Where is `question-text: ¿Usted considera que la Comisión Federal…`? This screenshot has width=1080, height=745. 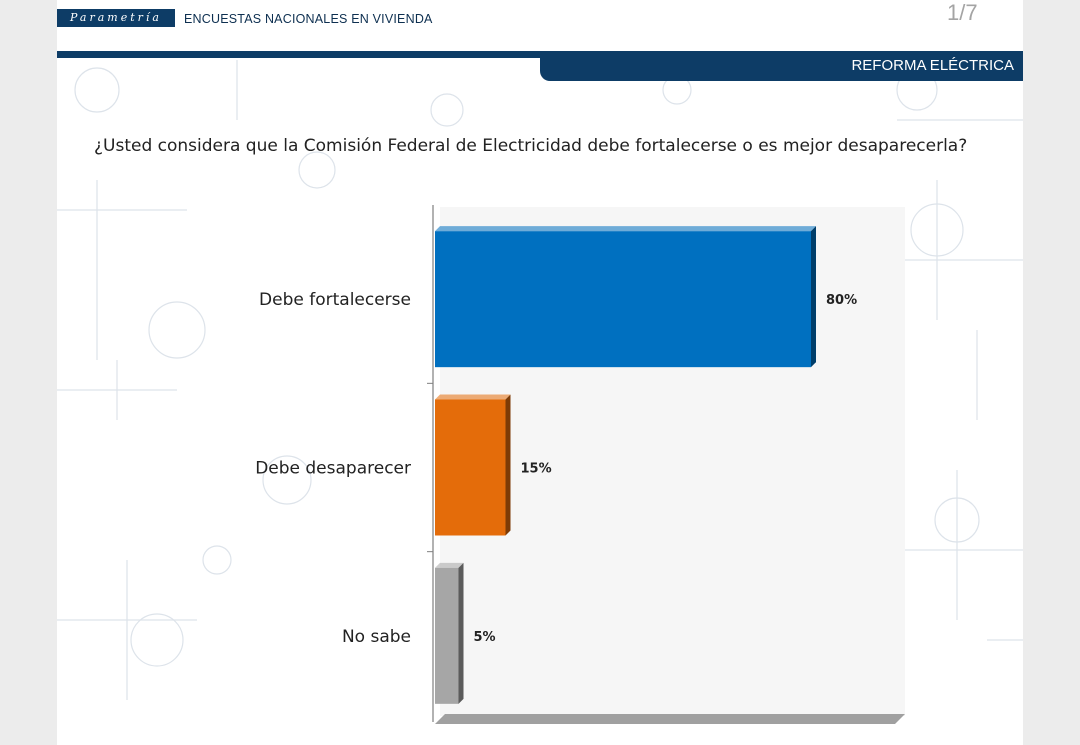 question-text: ¿Usted considera que la Comisión Federal… is located at coordinates (531, 146).